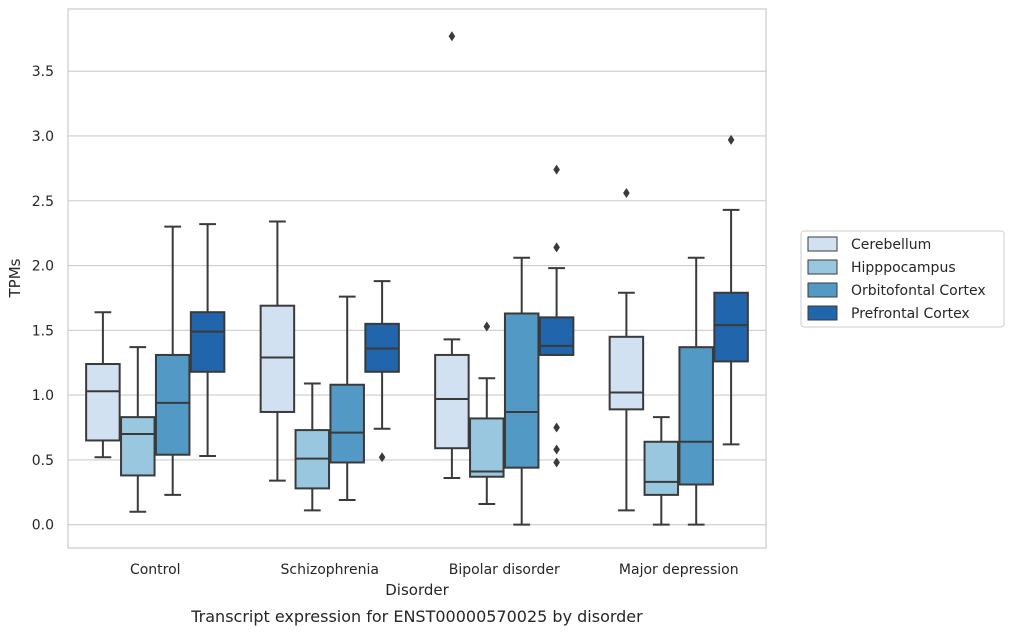 This screenshot has width=1014, height=634. What do you see at coordinates (43, 461) in the screenshot?
I see `y-tick-label: 0.5` at bounding box center [43, 461].